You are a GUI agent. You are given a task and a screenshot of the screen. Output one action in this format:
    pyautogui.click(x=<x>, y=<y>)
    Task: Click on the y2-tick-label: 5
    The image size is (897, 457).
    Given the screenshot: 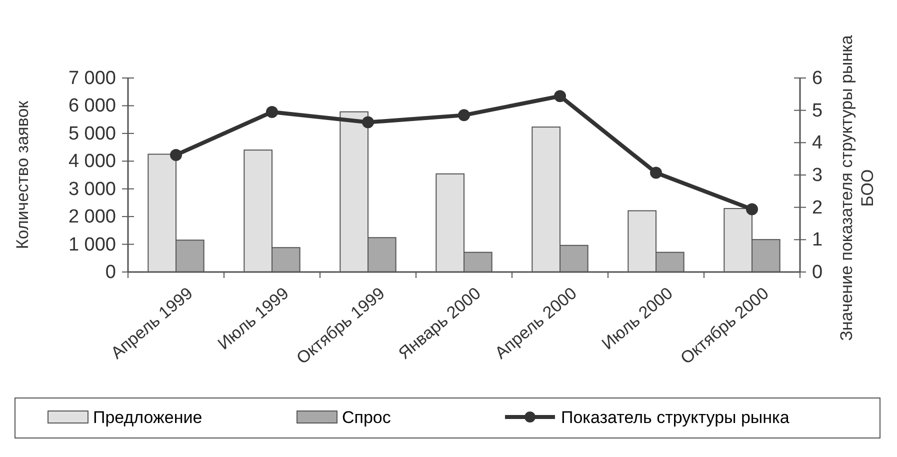 What is the action you would take?
    pyautogui.click(x=817, y=111)
    